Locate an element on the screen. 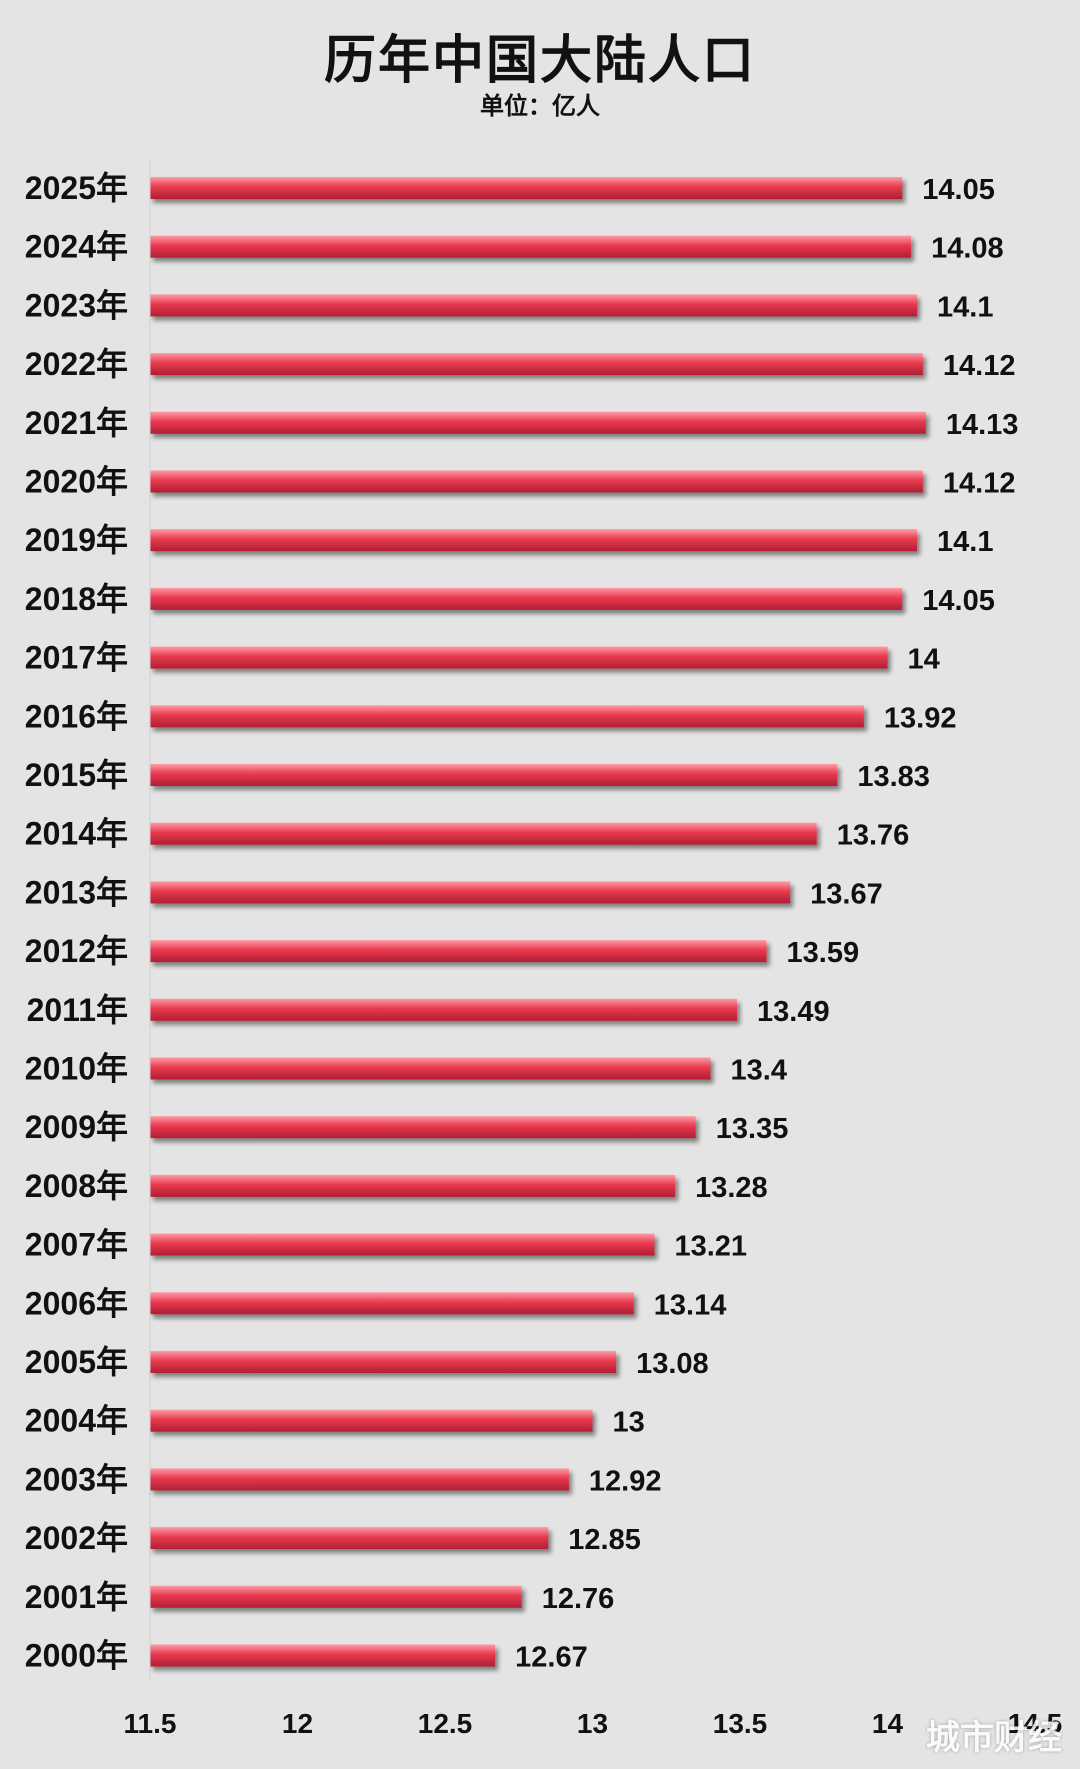 This screenshot has width=1080, height=1769. data-label: 13.76 is located at coordinates (873, 836).